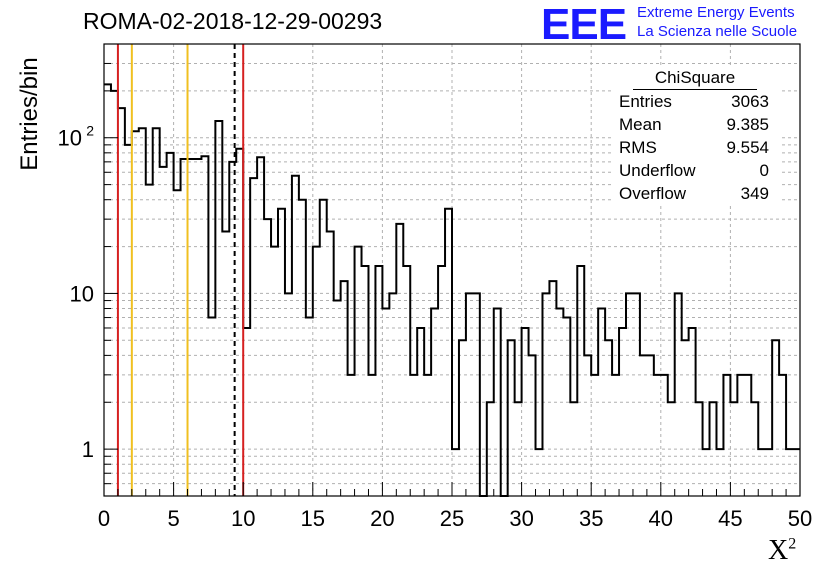  Describe the element at coordinates (695, 124) in the screenshot. I see `stats-row: Mean 9.385` at that location.